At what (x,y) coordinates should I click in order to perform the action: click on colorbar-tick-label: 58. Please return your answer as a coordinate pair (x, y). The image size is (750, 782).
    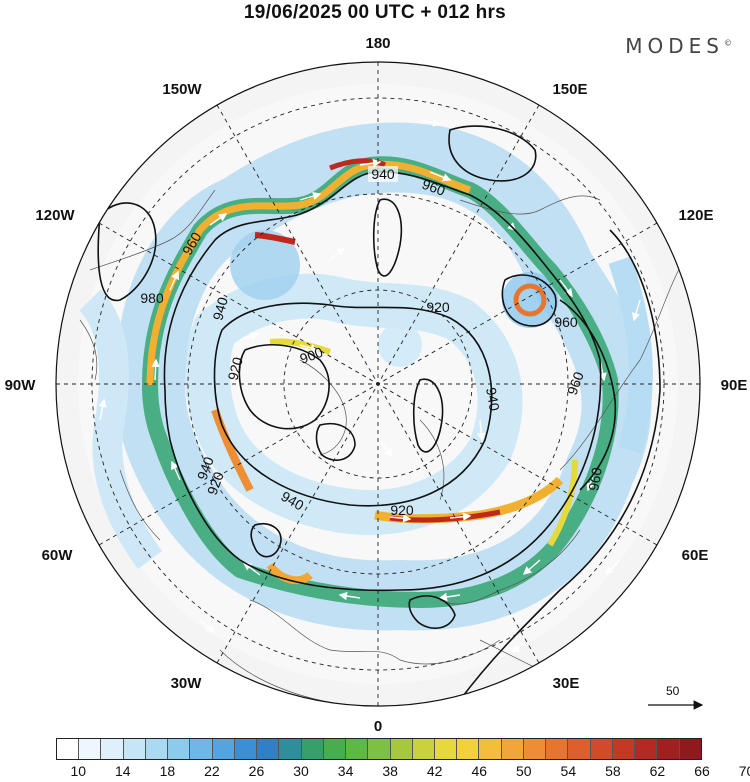
    Looking at the image, I should click on (613, 771).